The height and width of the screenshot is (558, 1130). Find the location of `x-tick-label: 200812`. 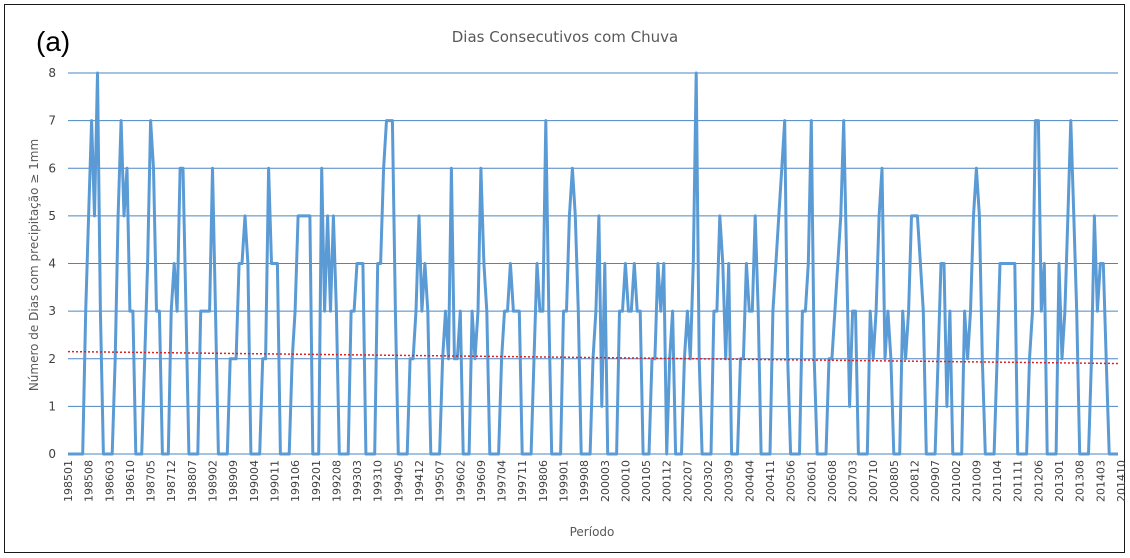

x-tick-label: 200812 is located at coordinates (914, 481).